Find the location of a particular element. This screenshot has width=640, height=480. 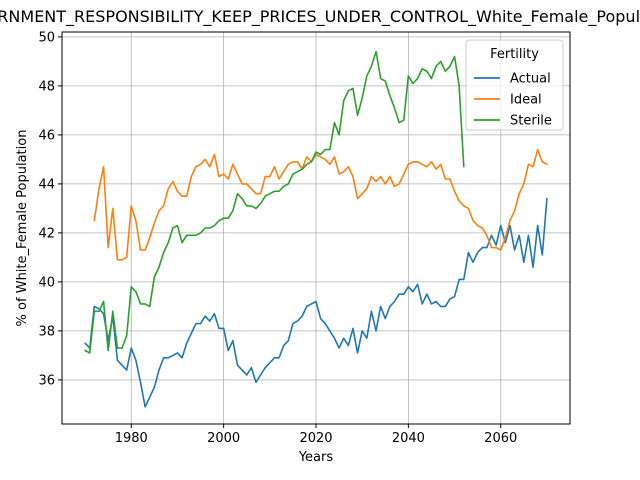

legend-box is located at coordinates (514, 85).